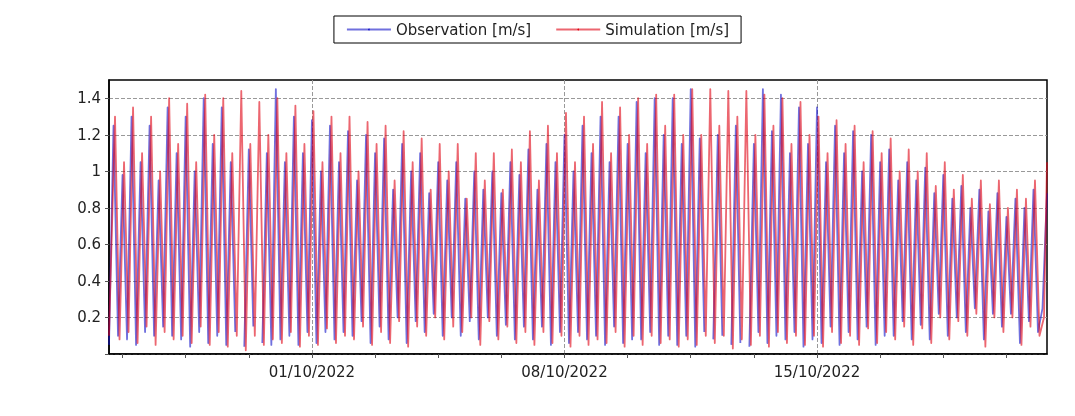  I want to click on y-tick-label: 1, so click(96, 171).